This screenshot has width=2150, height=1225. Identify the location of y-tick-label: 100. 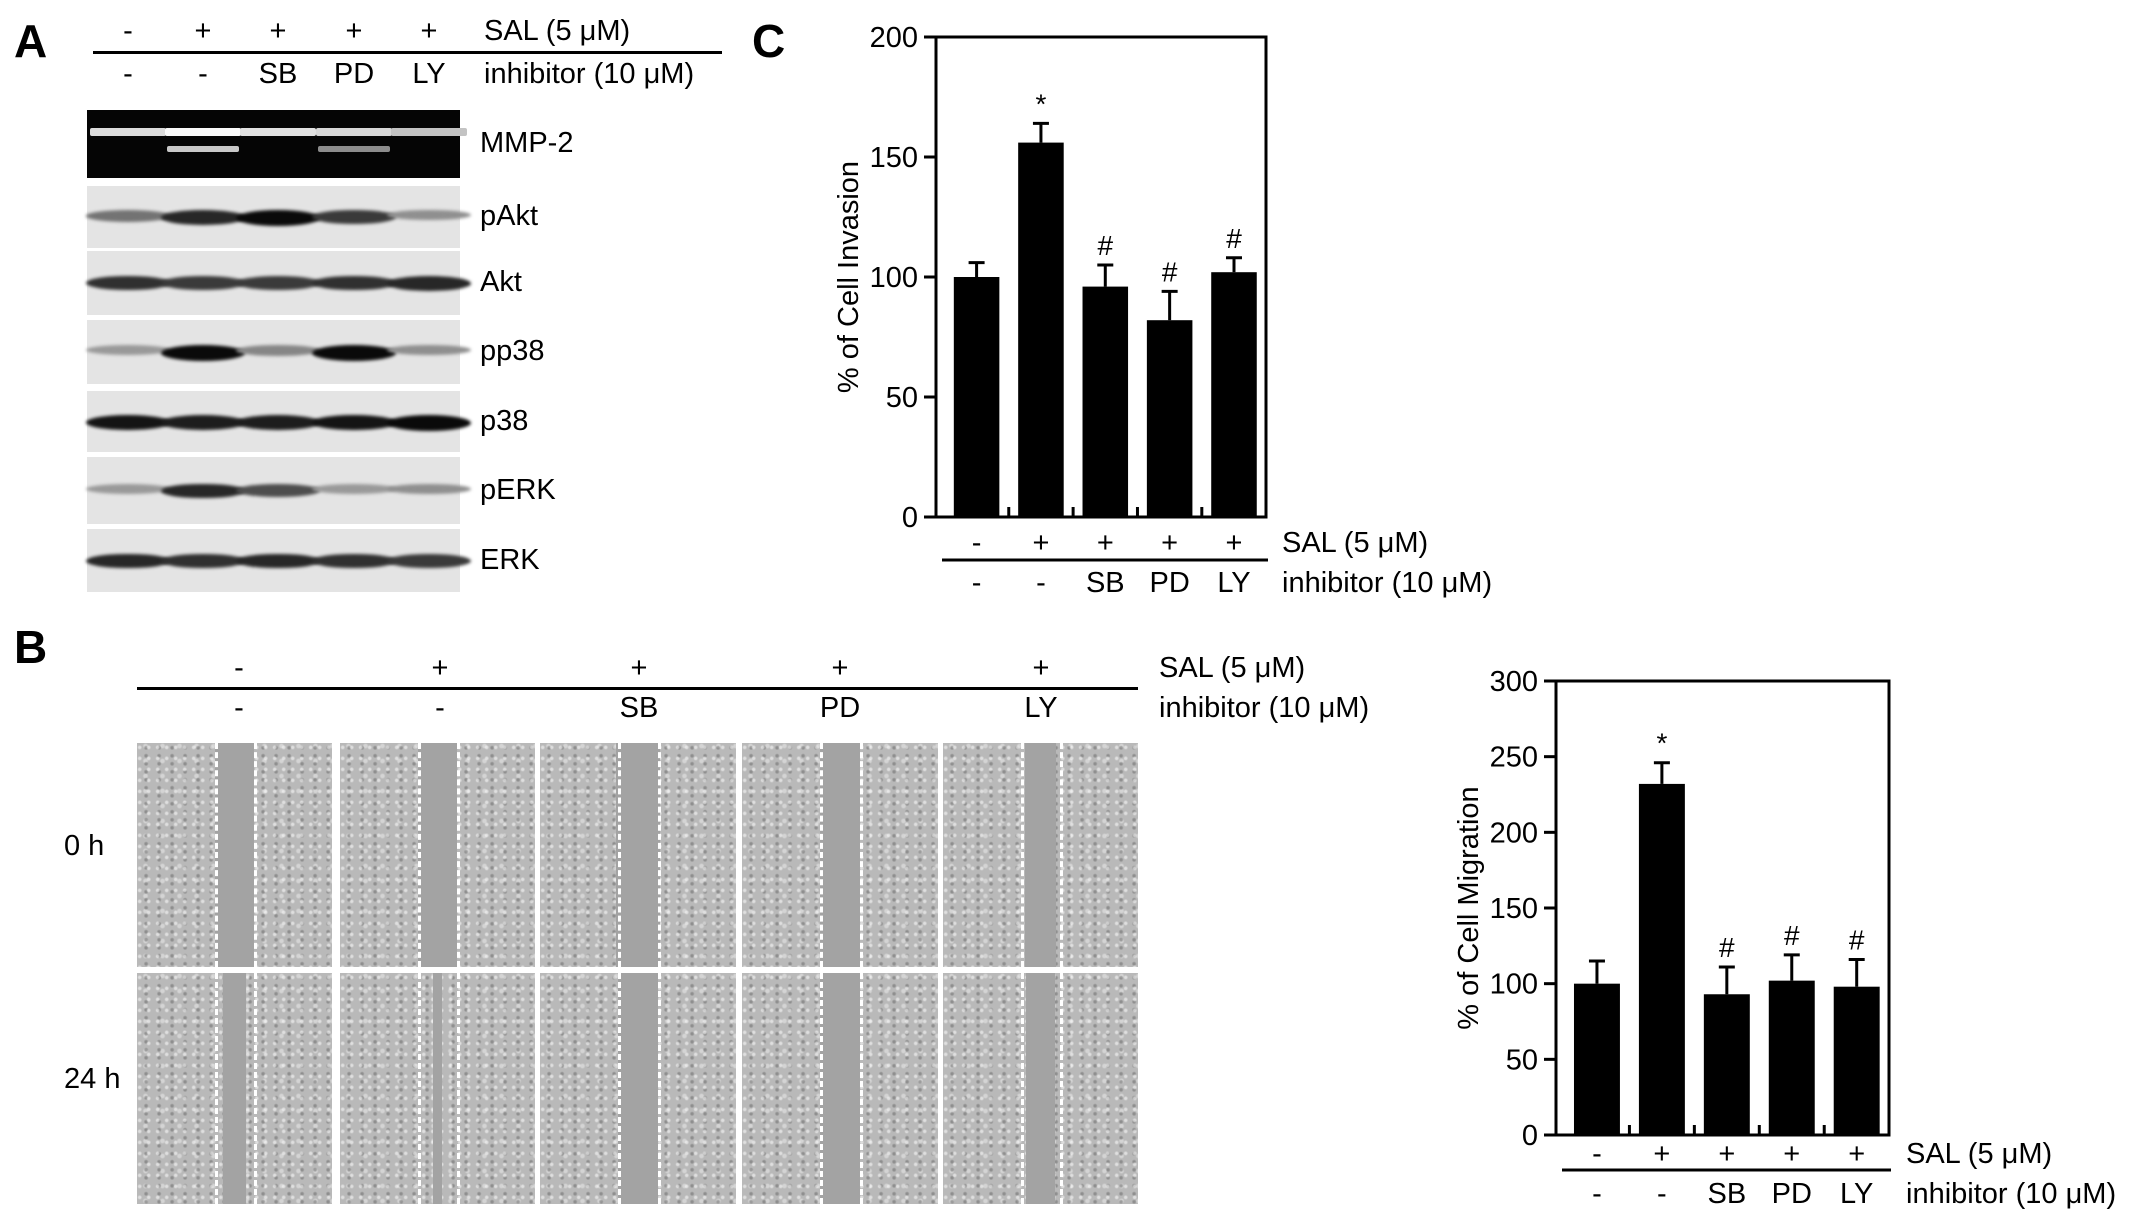
(1514, 985).